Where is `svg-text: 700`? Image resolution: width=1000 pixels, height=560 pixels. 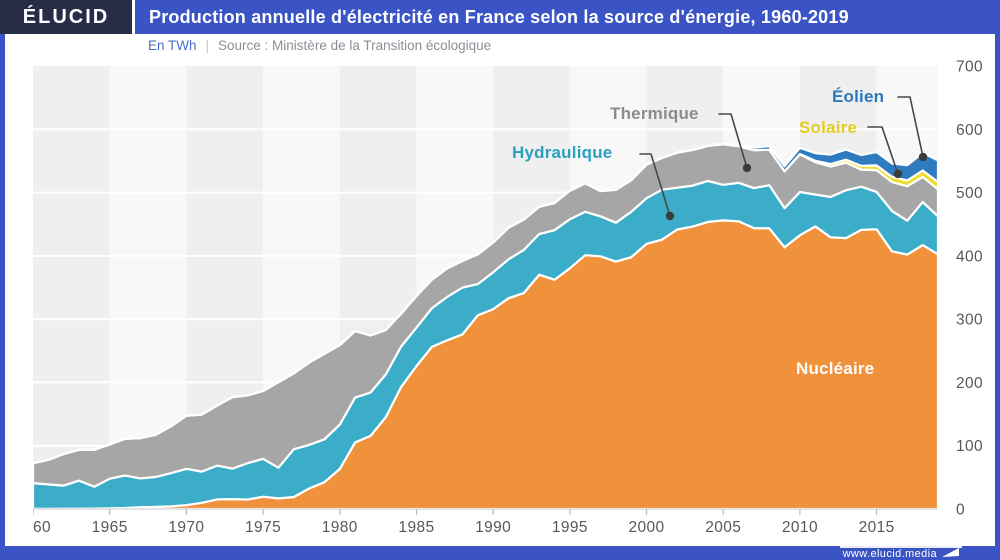
svg-text: 700 is located at coordinates (969, 67).